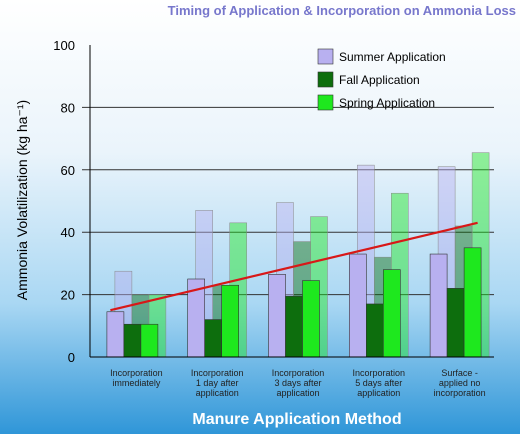 The image size is (520, 434). I want to click on x-tick-label: 1 day after, so click(217, 383).